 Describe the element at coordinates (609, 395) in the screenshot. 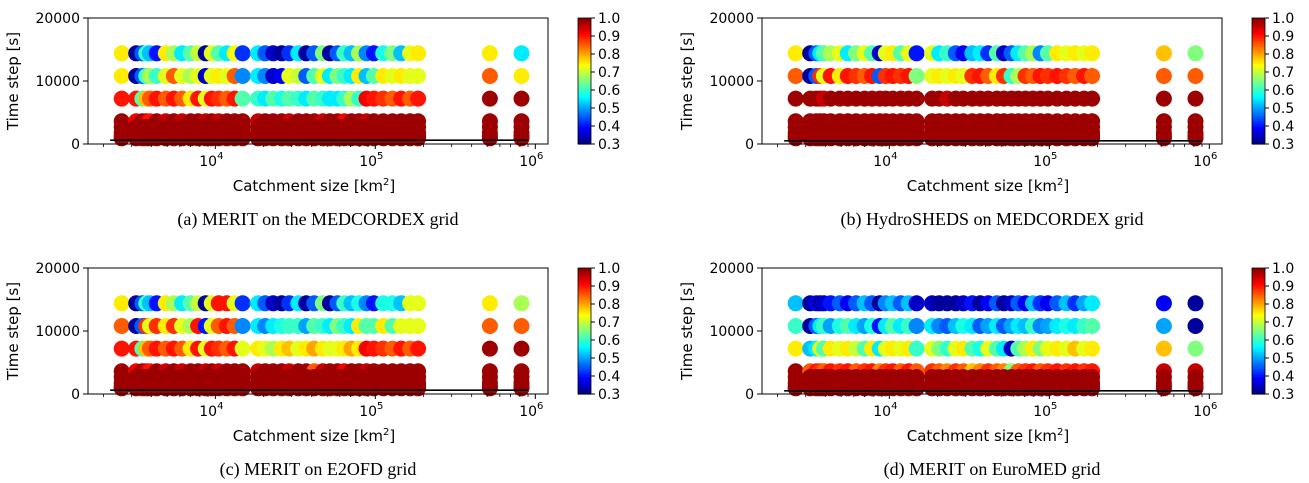

I see `colorbar-tick-label: 0.3` at that location.